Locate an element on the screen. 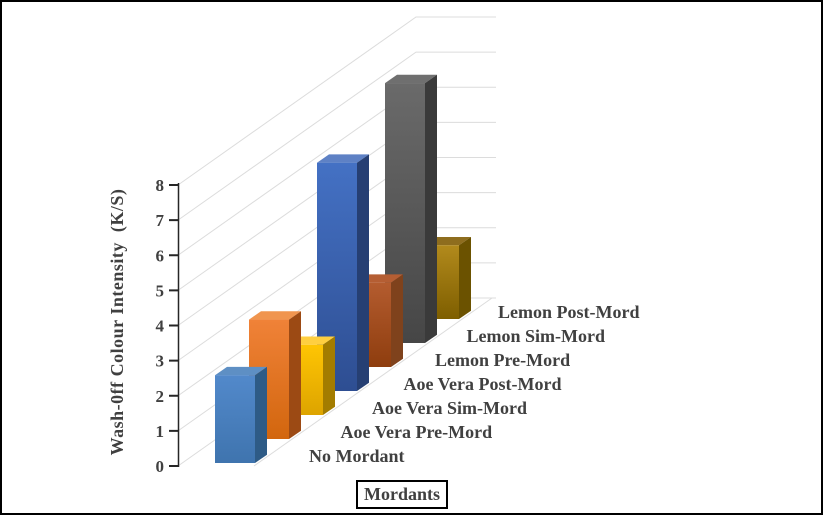 The height and width of the screenshot is (515, 823). y-tick-label: 7 is located at coordinates (160, 220).